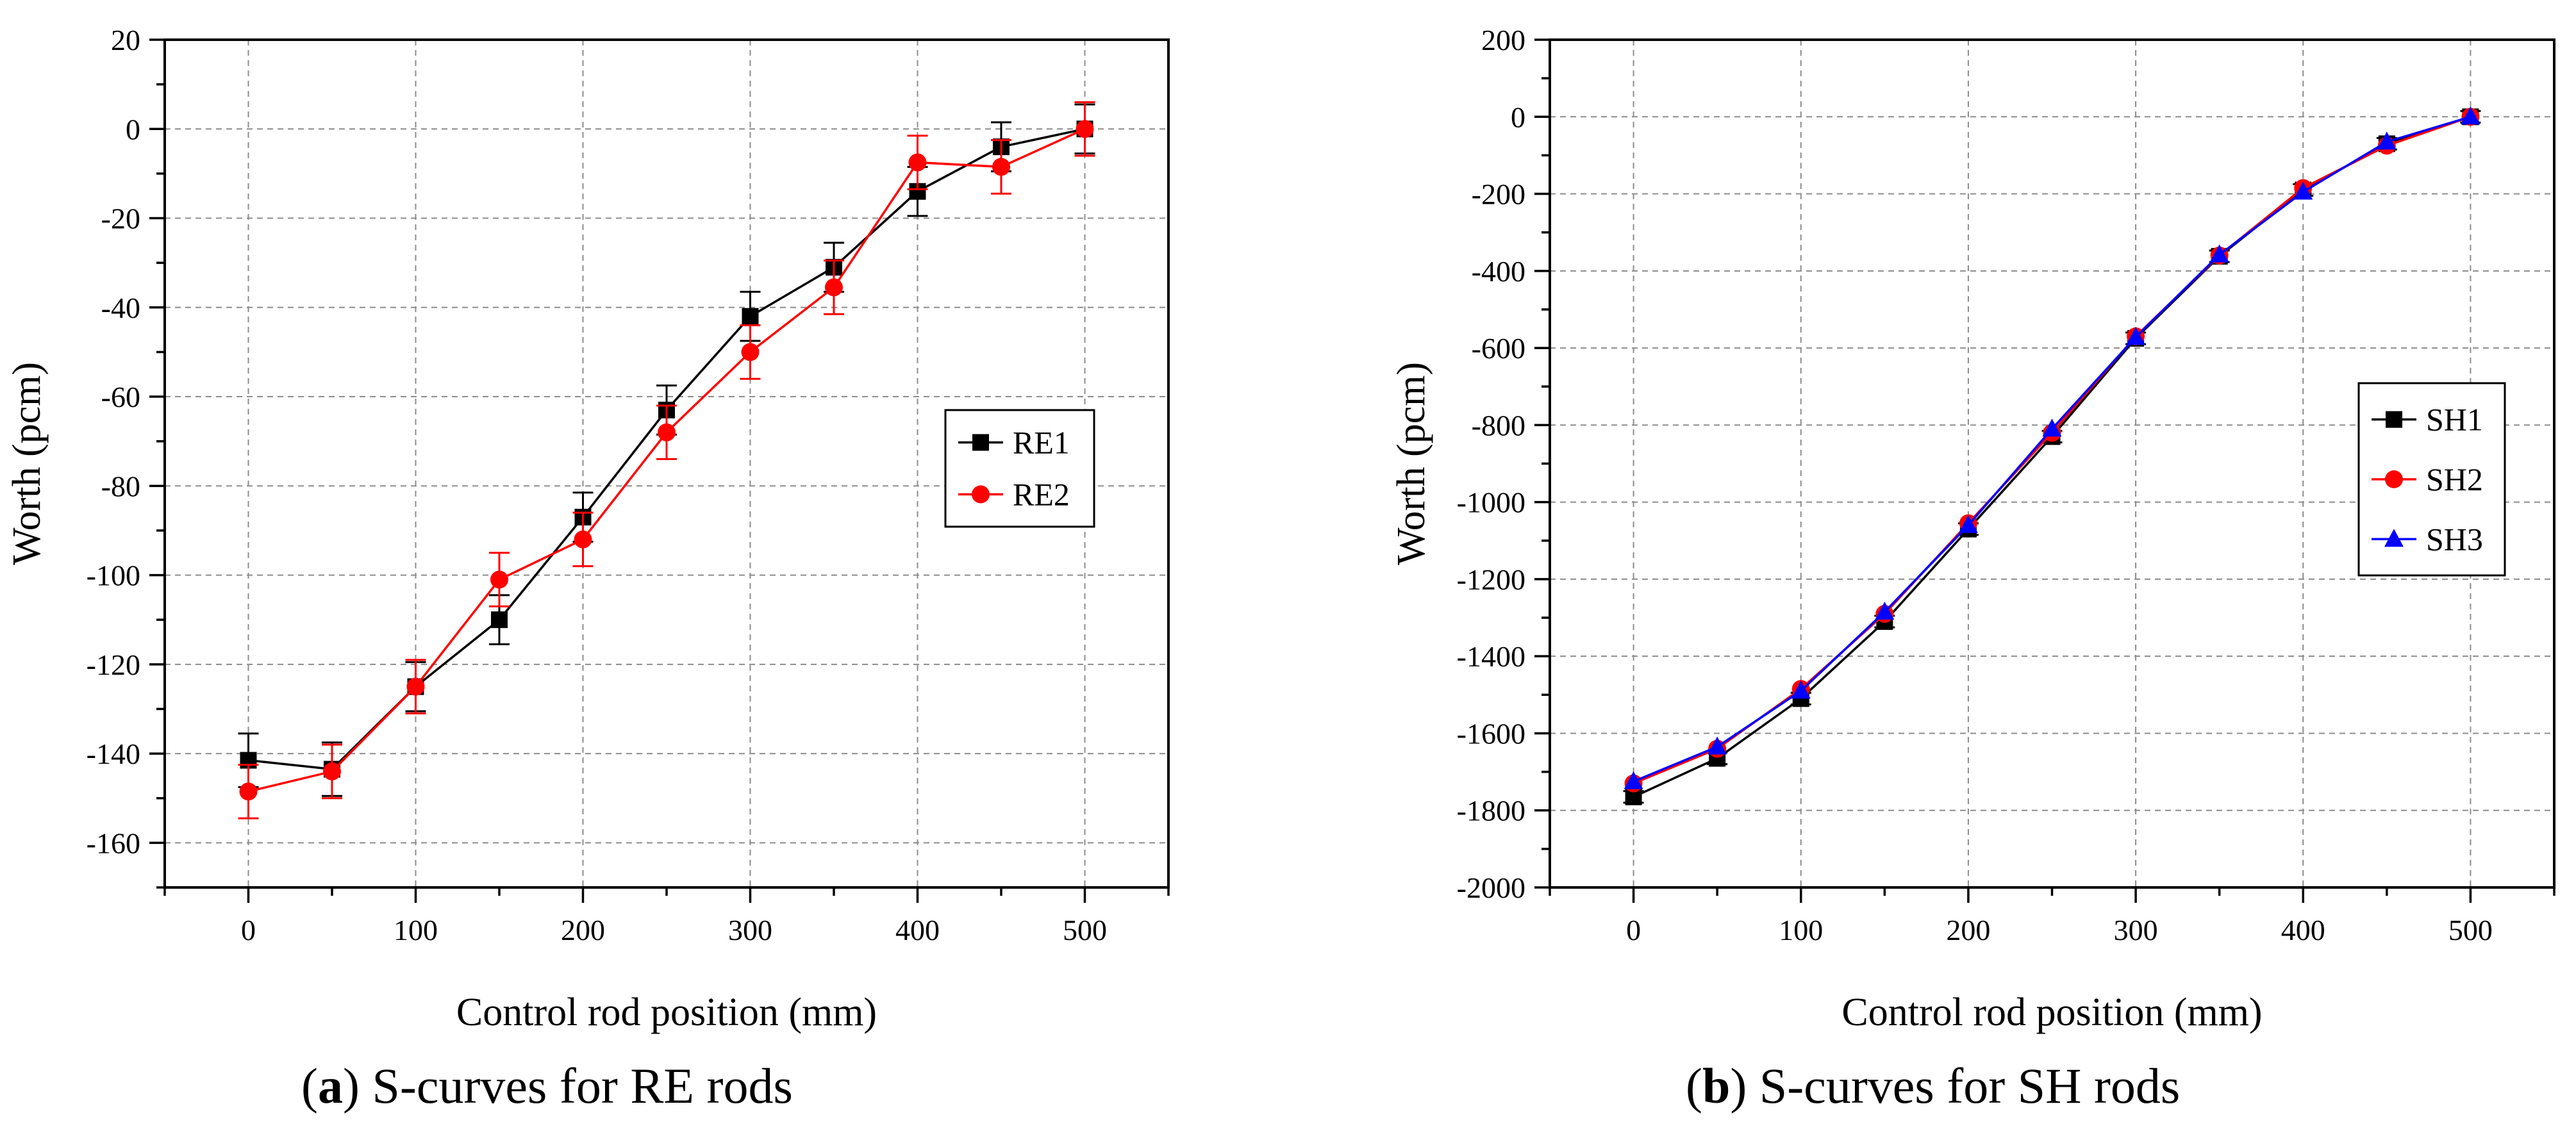 This screenshot has width=2576, height=1129. I want to click on panel-b-y-tick-label: -800, so click(1499, 425).